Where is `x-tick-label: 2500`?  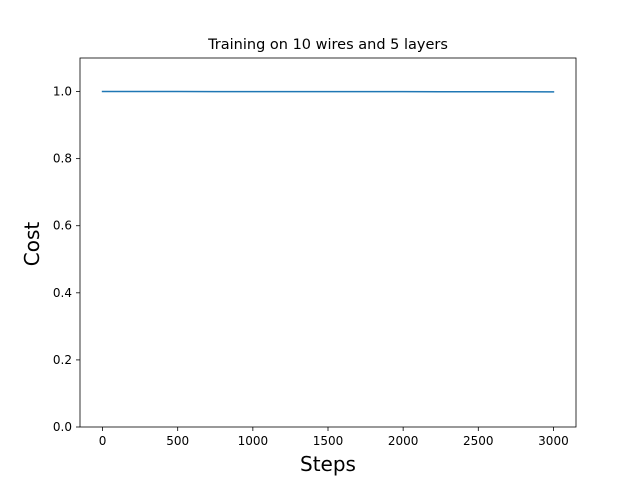 x-tick-label: 2500 is located at coordinates (478, 441).